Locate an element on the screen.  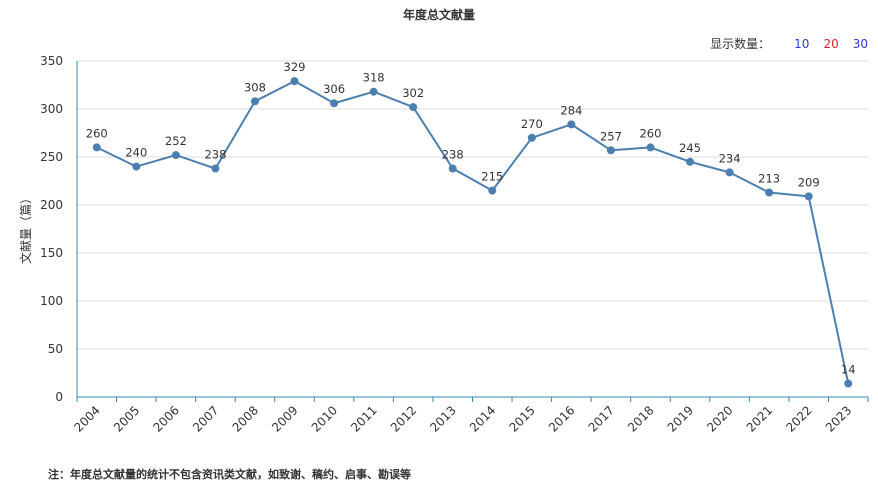
y-tick-label: 150 is located at coordinates (51, 253).